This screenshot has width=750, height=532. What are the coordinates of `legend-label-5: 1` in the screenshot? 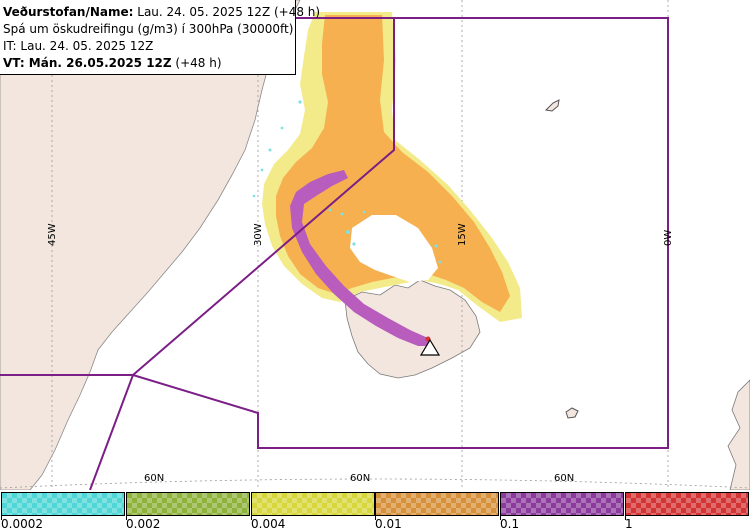 It's located at (629, 524).